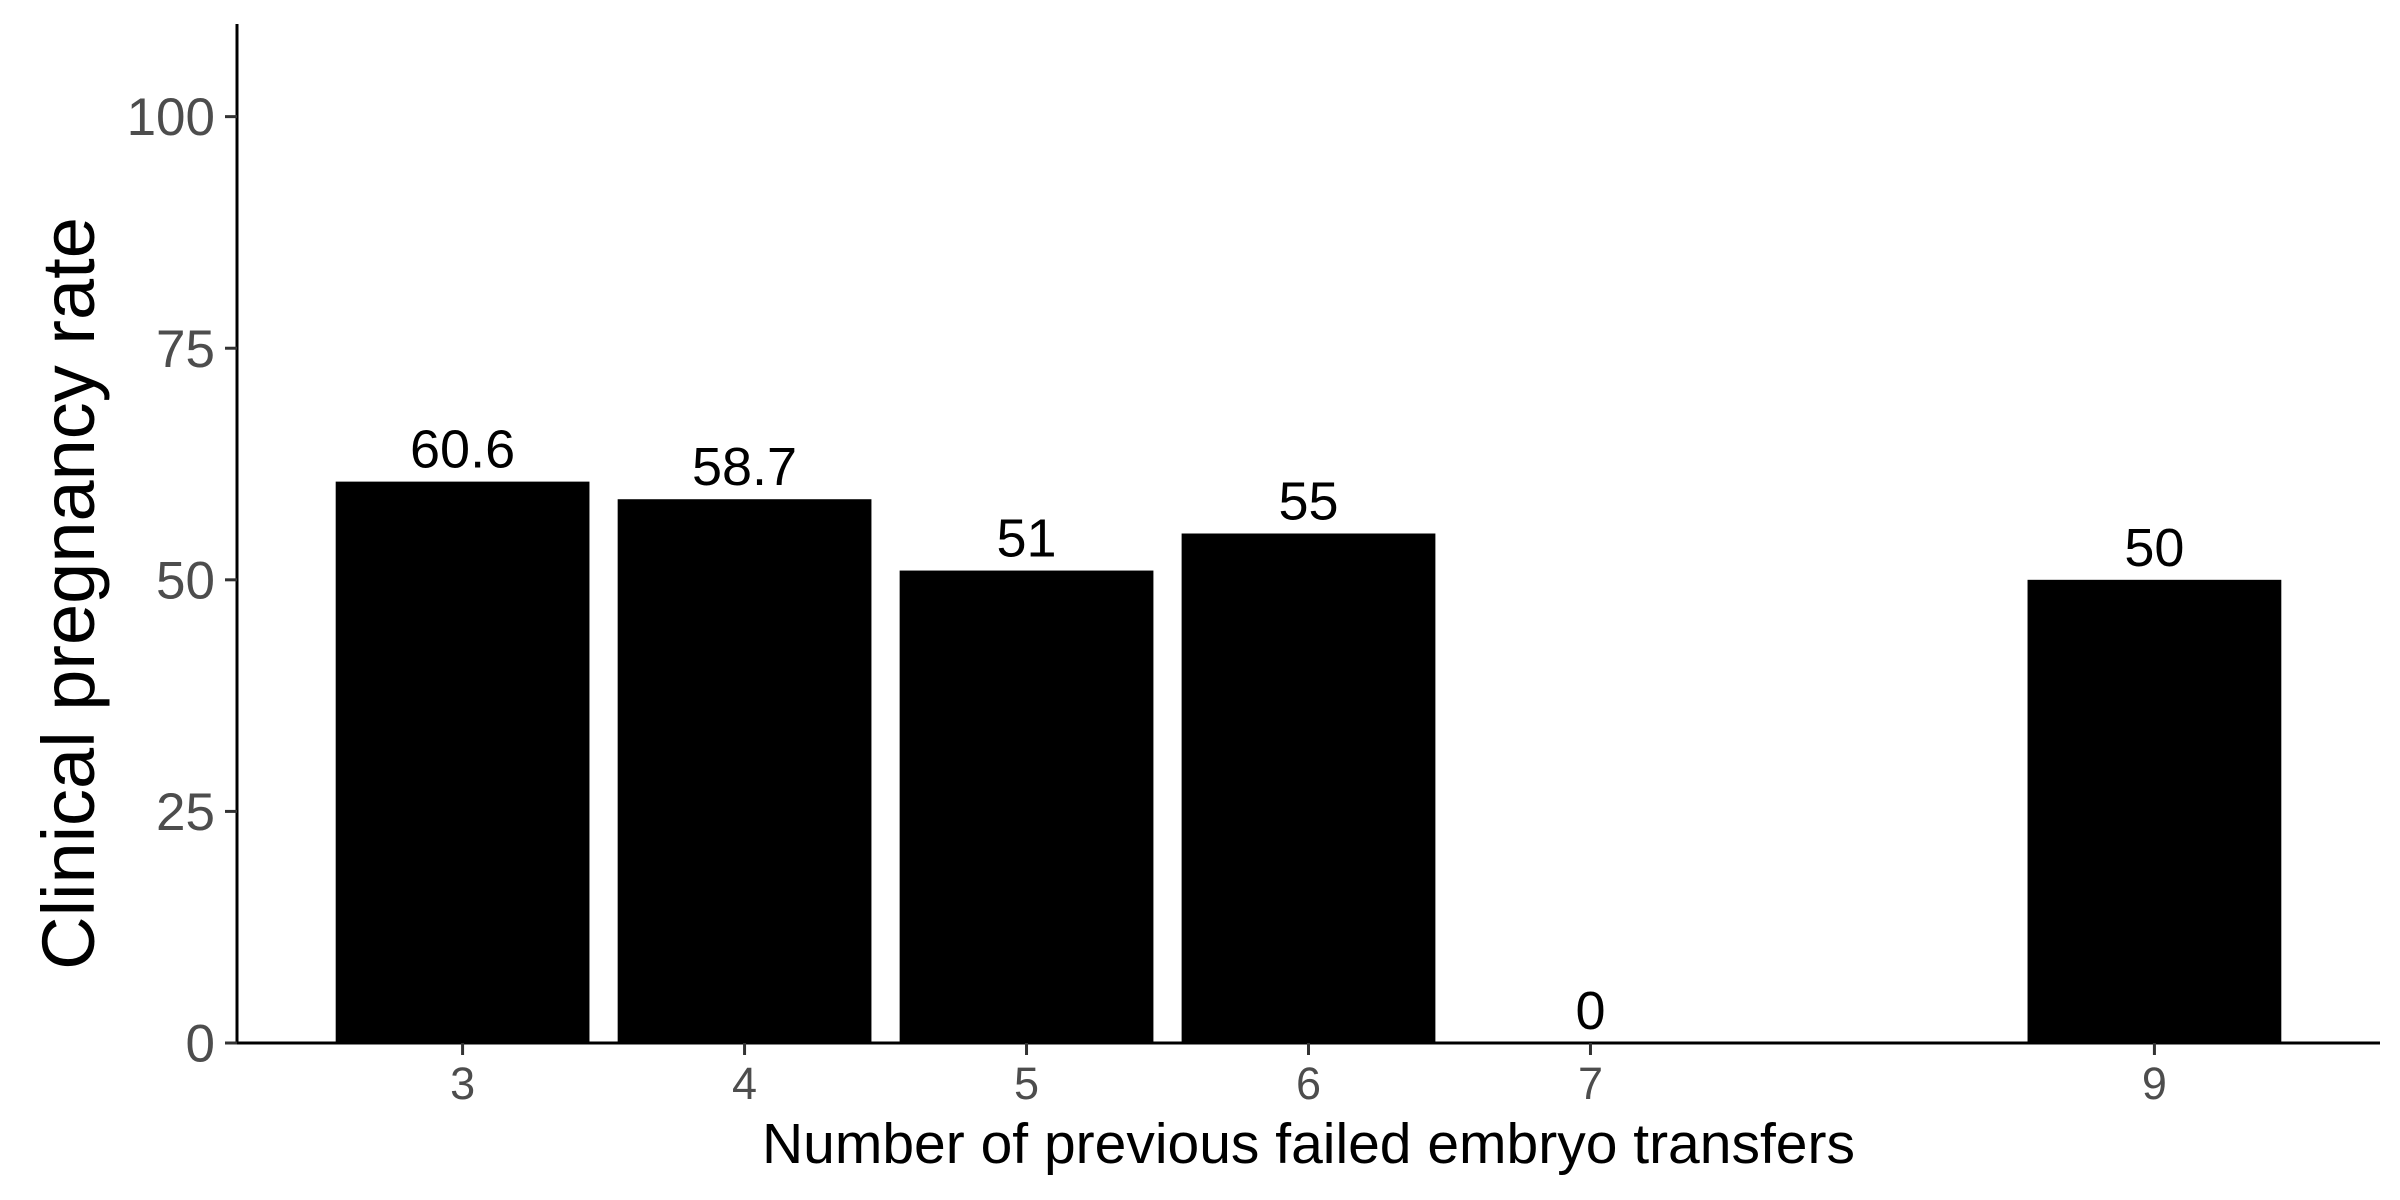 The width and height of the screenshot is (2400, 1200). What do you see at coordinates (744, 1083) in the screenshot?
I see `x-tick-label-4: 4` at bounding box center [744, 1083].